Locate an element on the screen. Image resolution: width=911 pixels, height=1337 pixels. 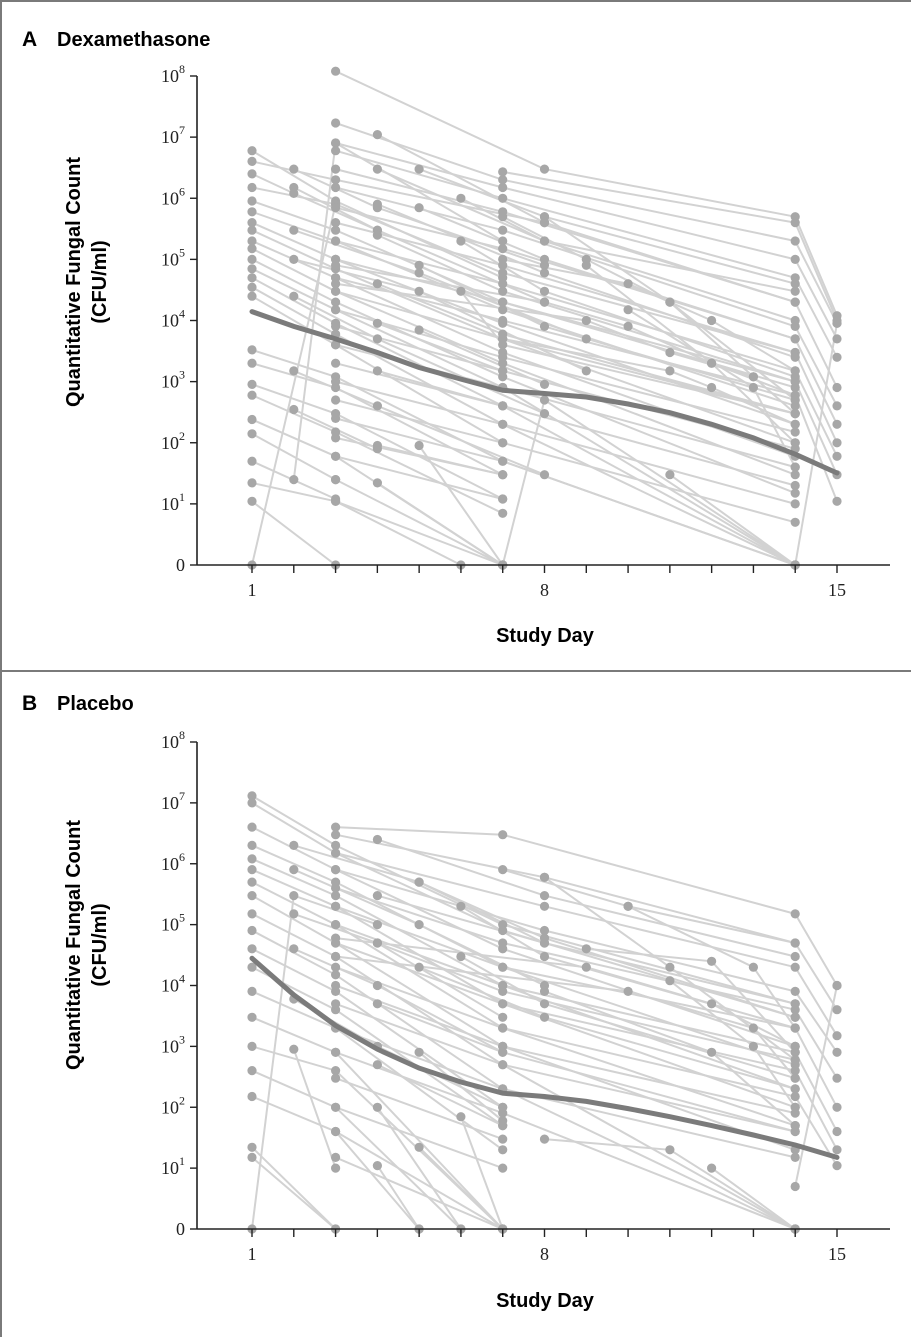
y-tick-label: 10³ is located at coordinates (173, 1044).